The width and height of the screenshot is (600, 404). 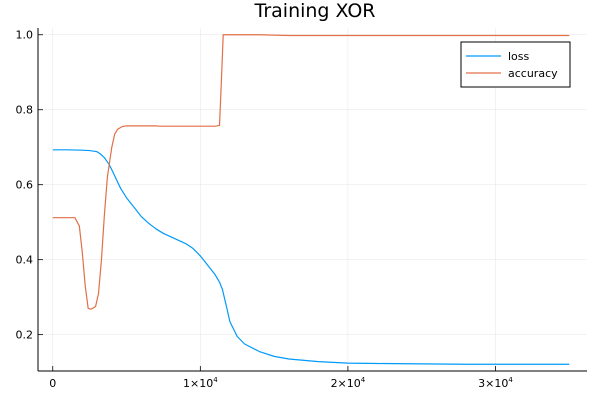 What do you see at coordinates (25, 110) in the screenshot?
I see `y-tick-label: 0.8` at bounding box center [25, 110].